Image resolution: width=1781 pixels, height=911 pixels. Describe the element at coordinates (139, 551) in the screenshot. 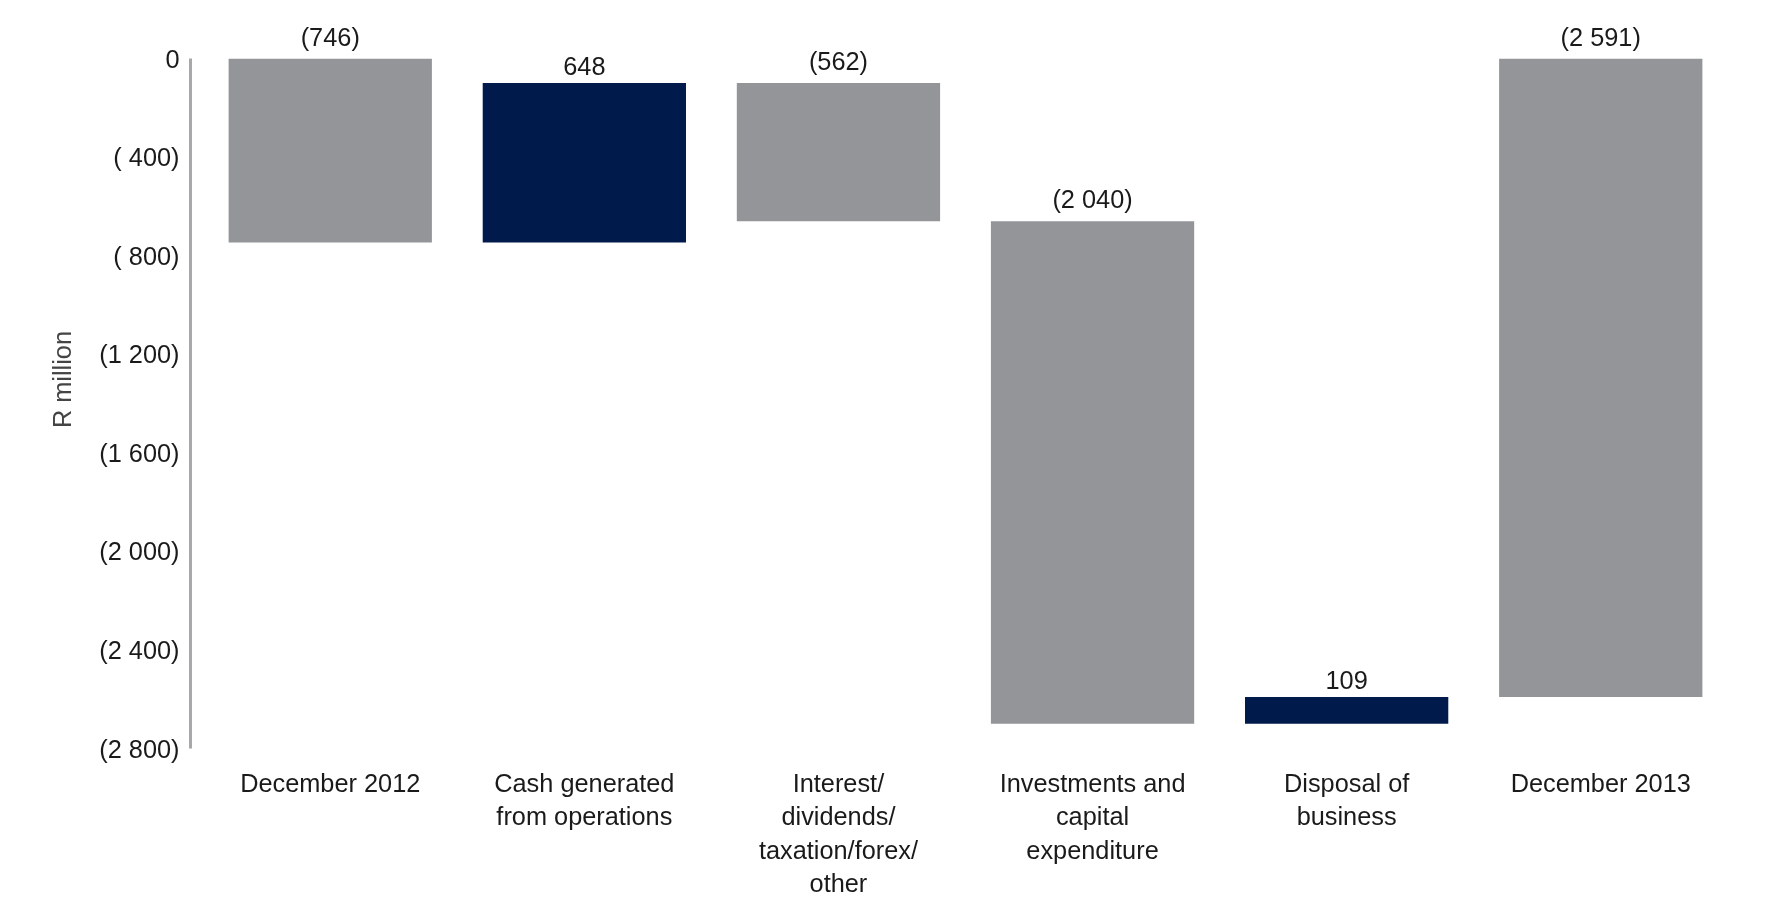

I see `y-tick-label: (2 000)` at that location.